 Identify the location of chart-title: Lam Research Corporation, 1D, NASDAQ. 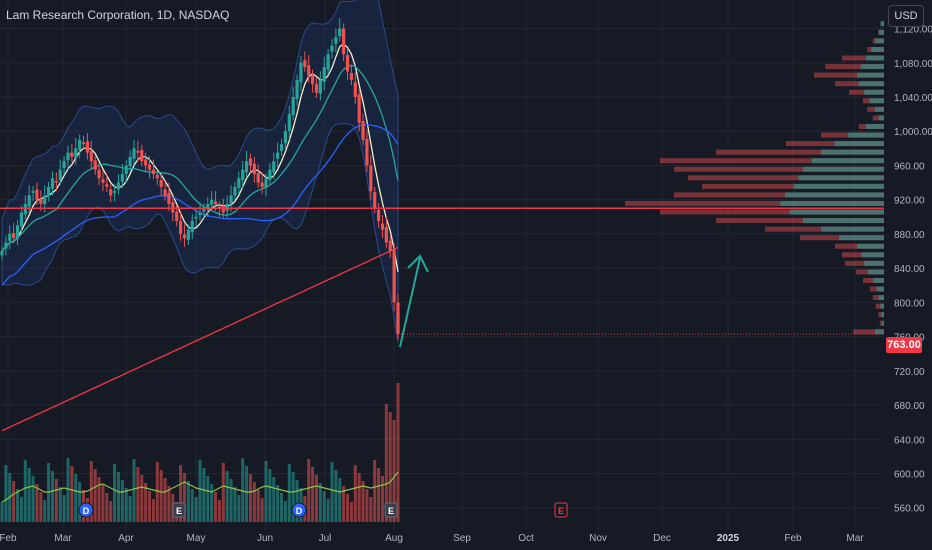
(118, 15).